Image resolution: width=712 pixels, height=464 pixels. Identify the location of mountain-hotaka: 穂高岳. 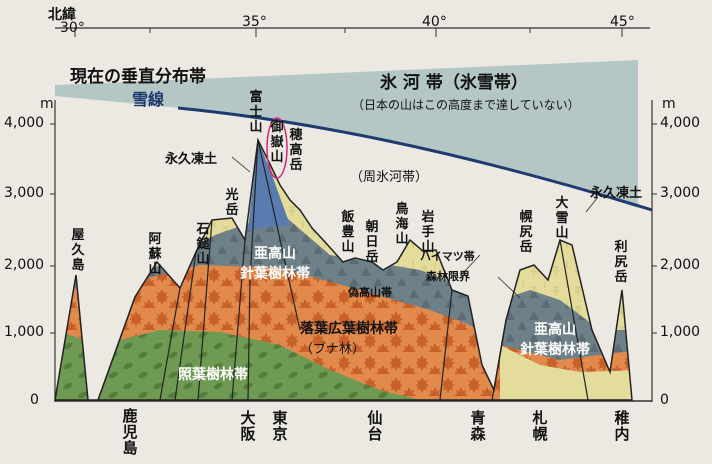
(296, 150).